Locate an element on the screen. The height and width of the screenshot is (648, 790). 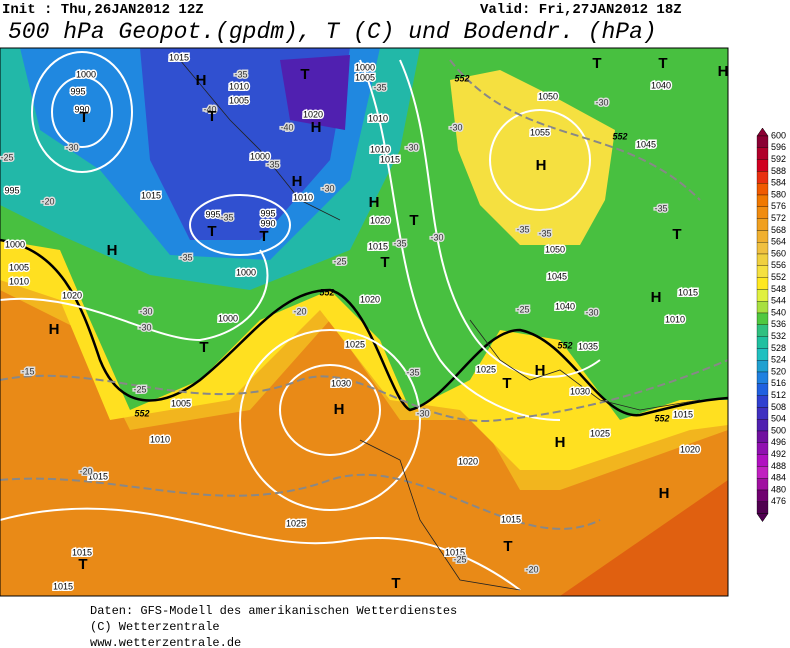
colorbar-label: 484 is located at coordinates (778, 478).